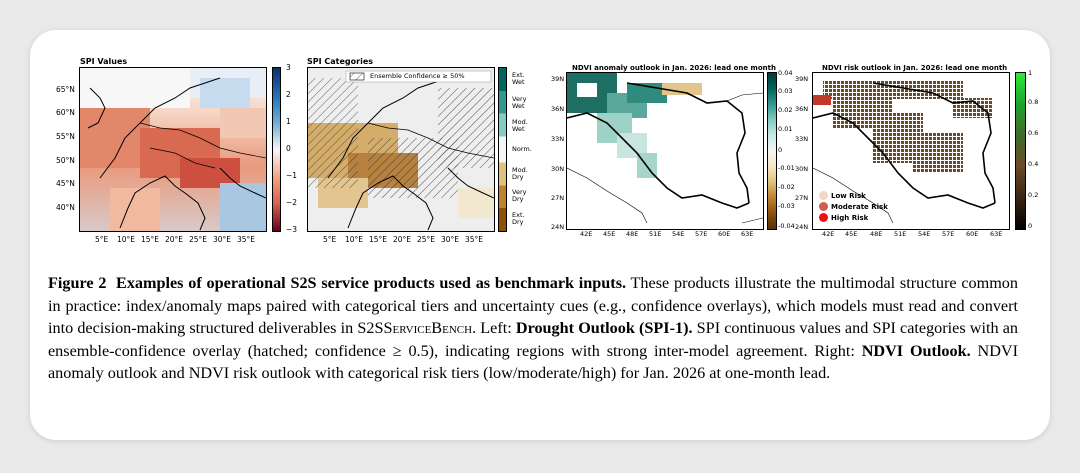  I want to click on lat-tick: 45°N, so click(65, 183).